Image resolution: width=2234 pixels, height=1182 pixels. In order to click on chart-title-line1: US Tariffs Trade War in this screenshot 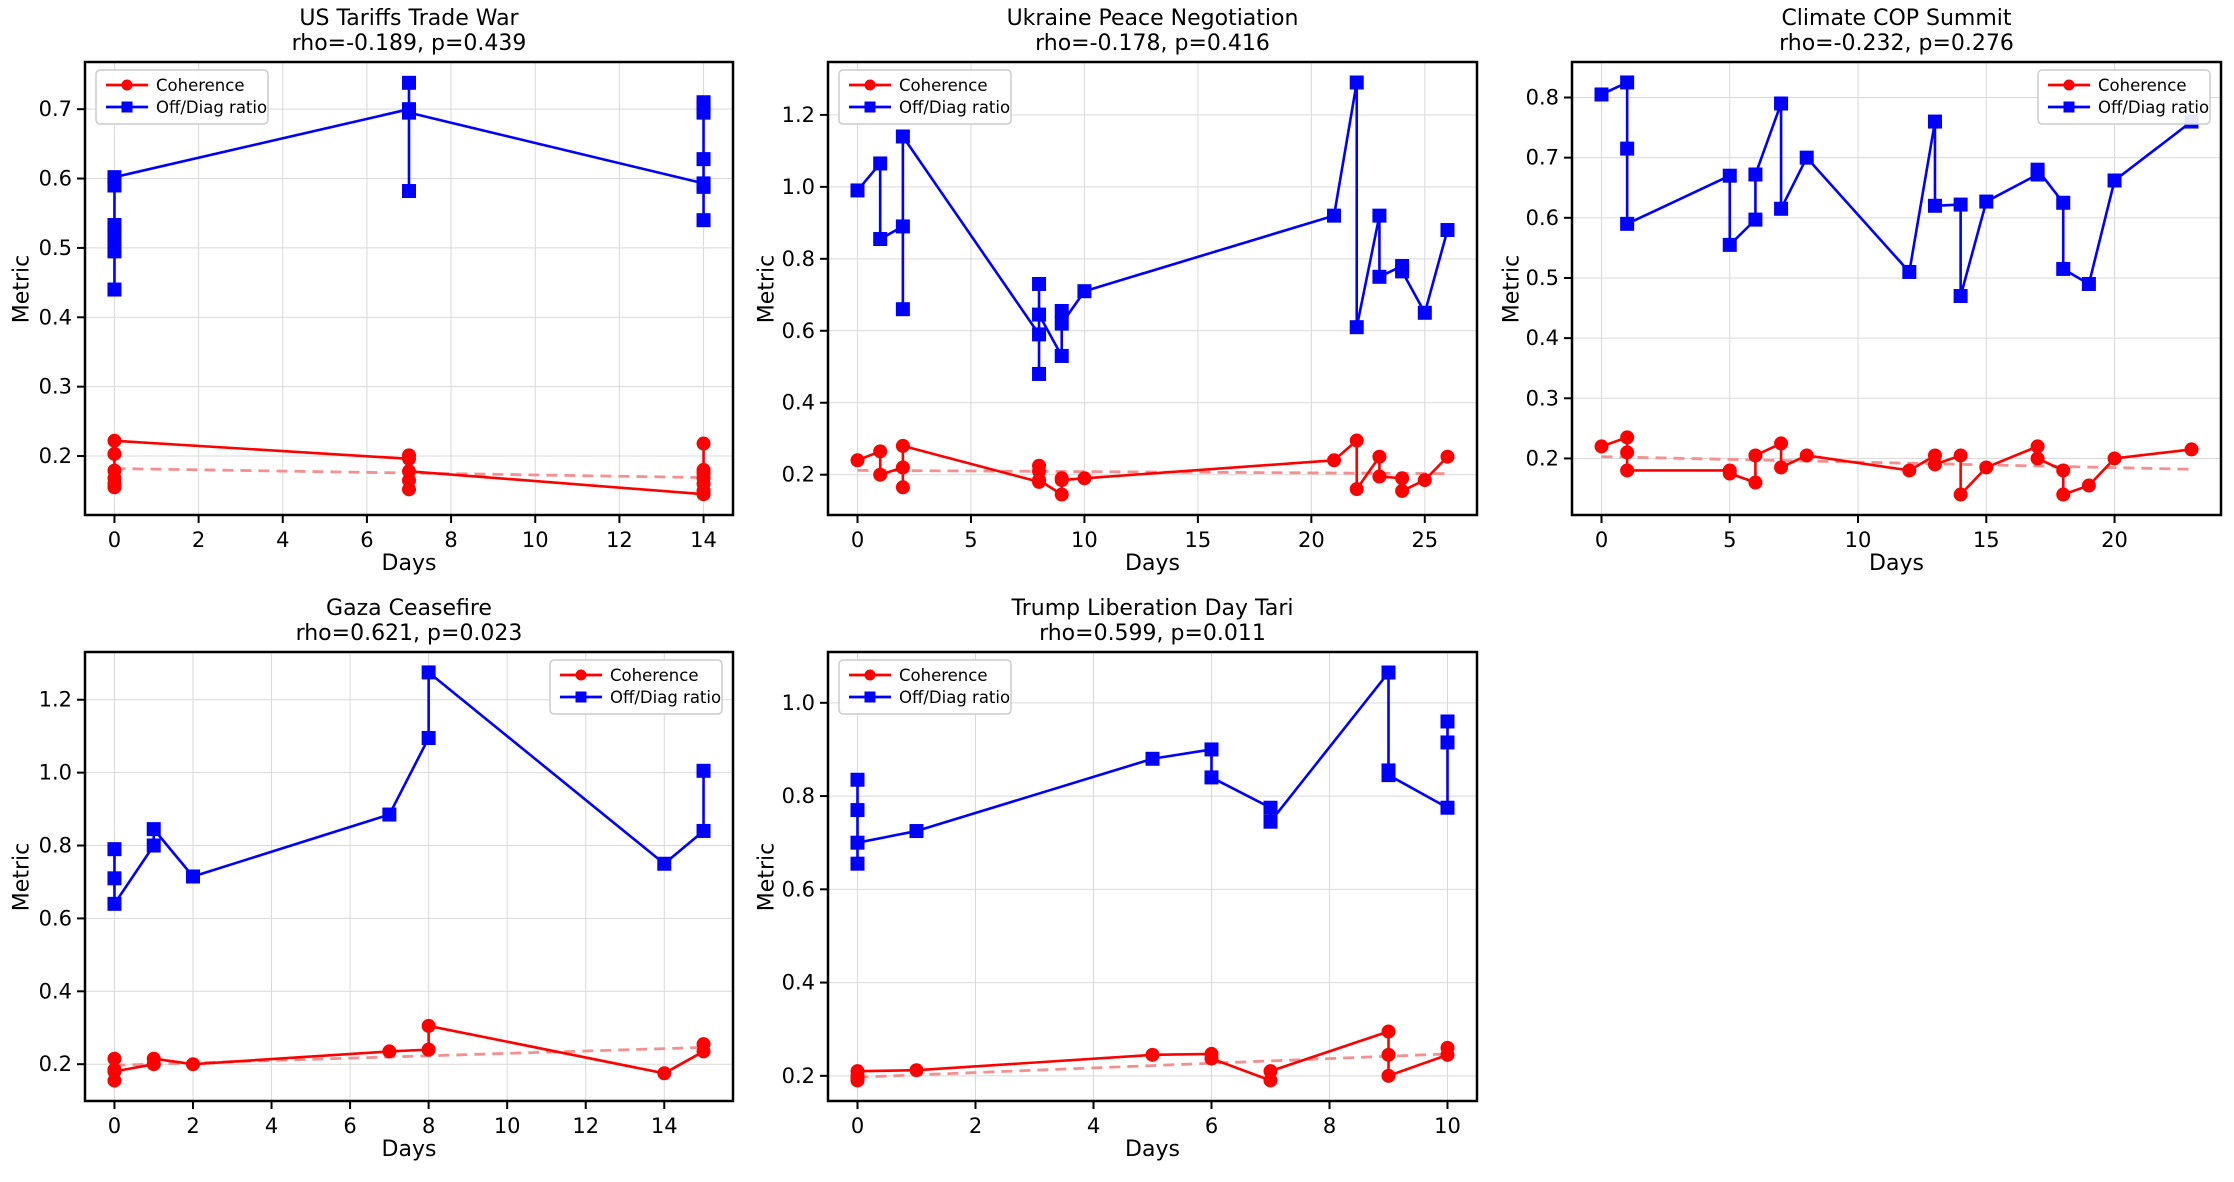, I will do `click(409, 18)`.